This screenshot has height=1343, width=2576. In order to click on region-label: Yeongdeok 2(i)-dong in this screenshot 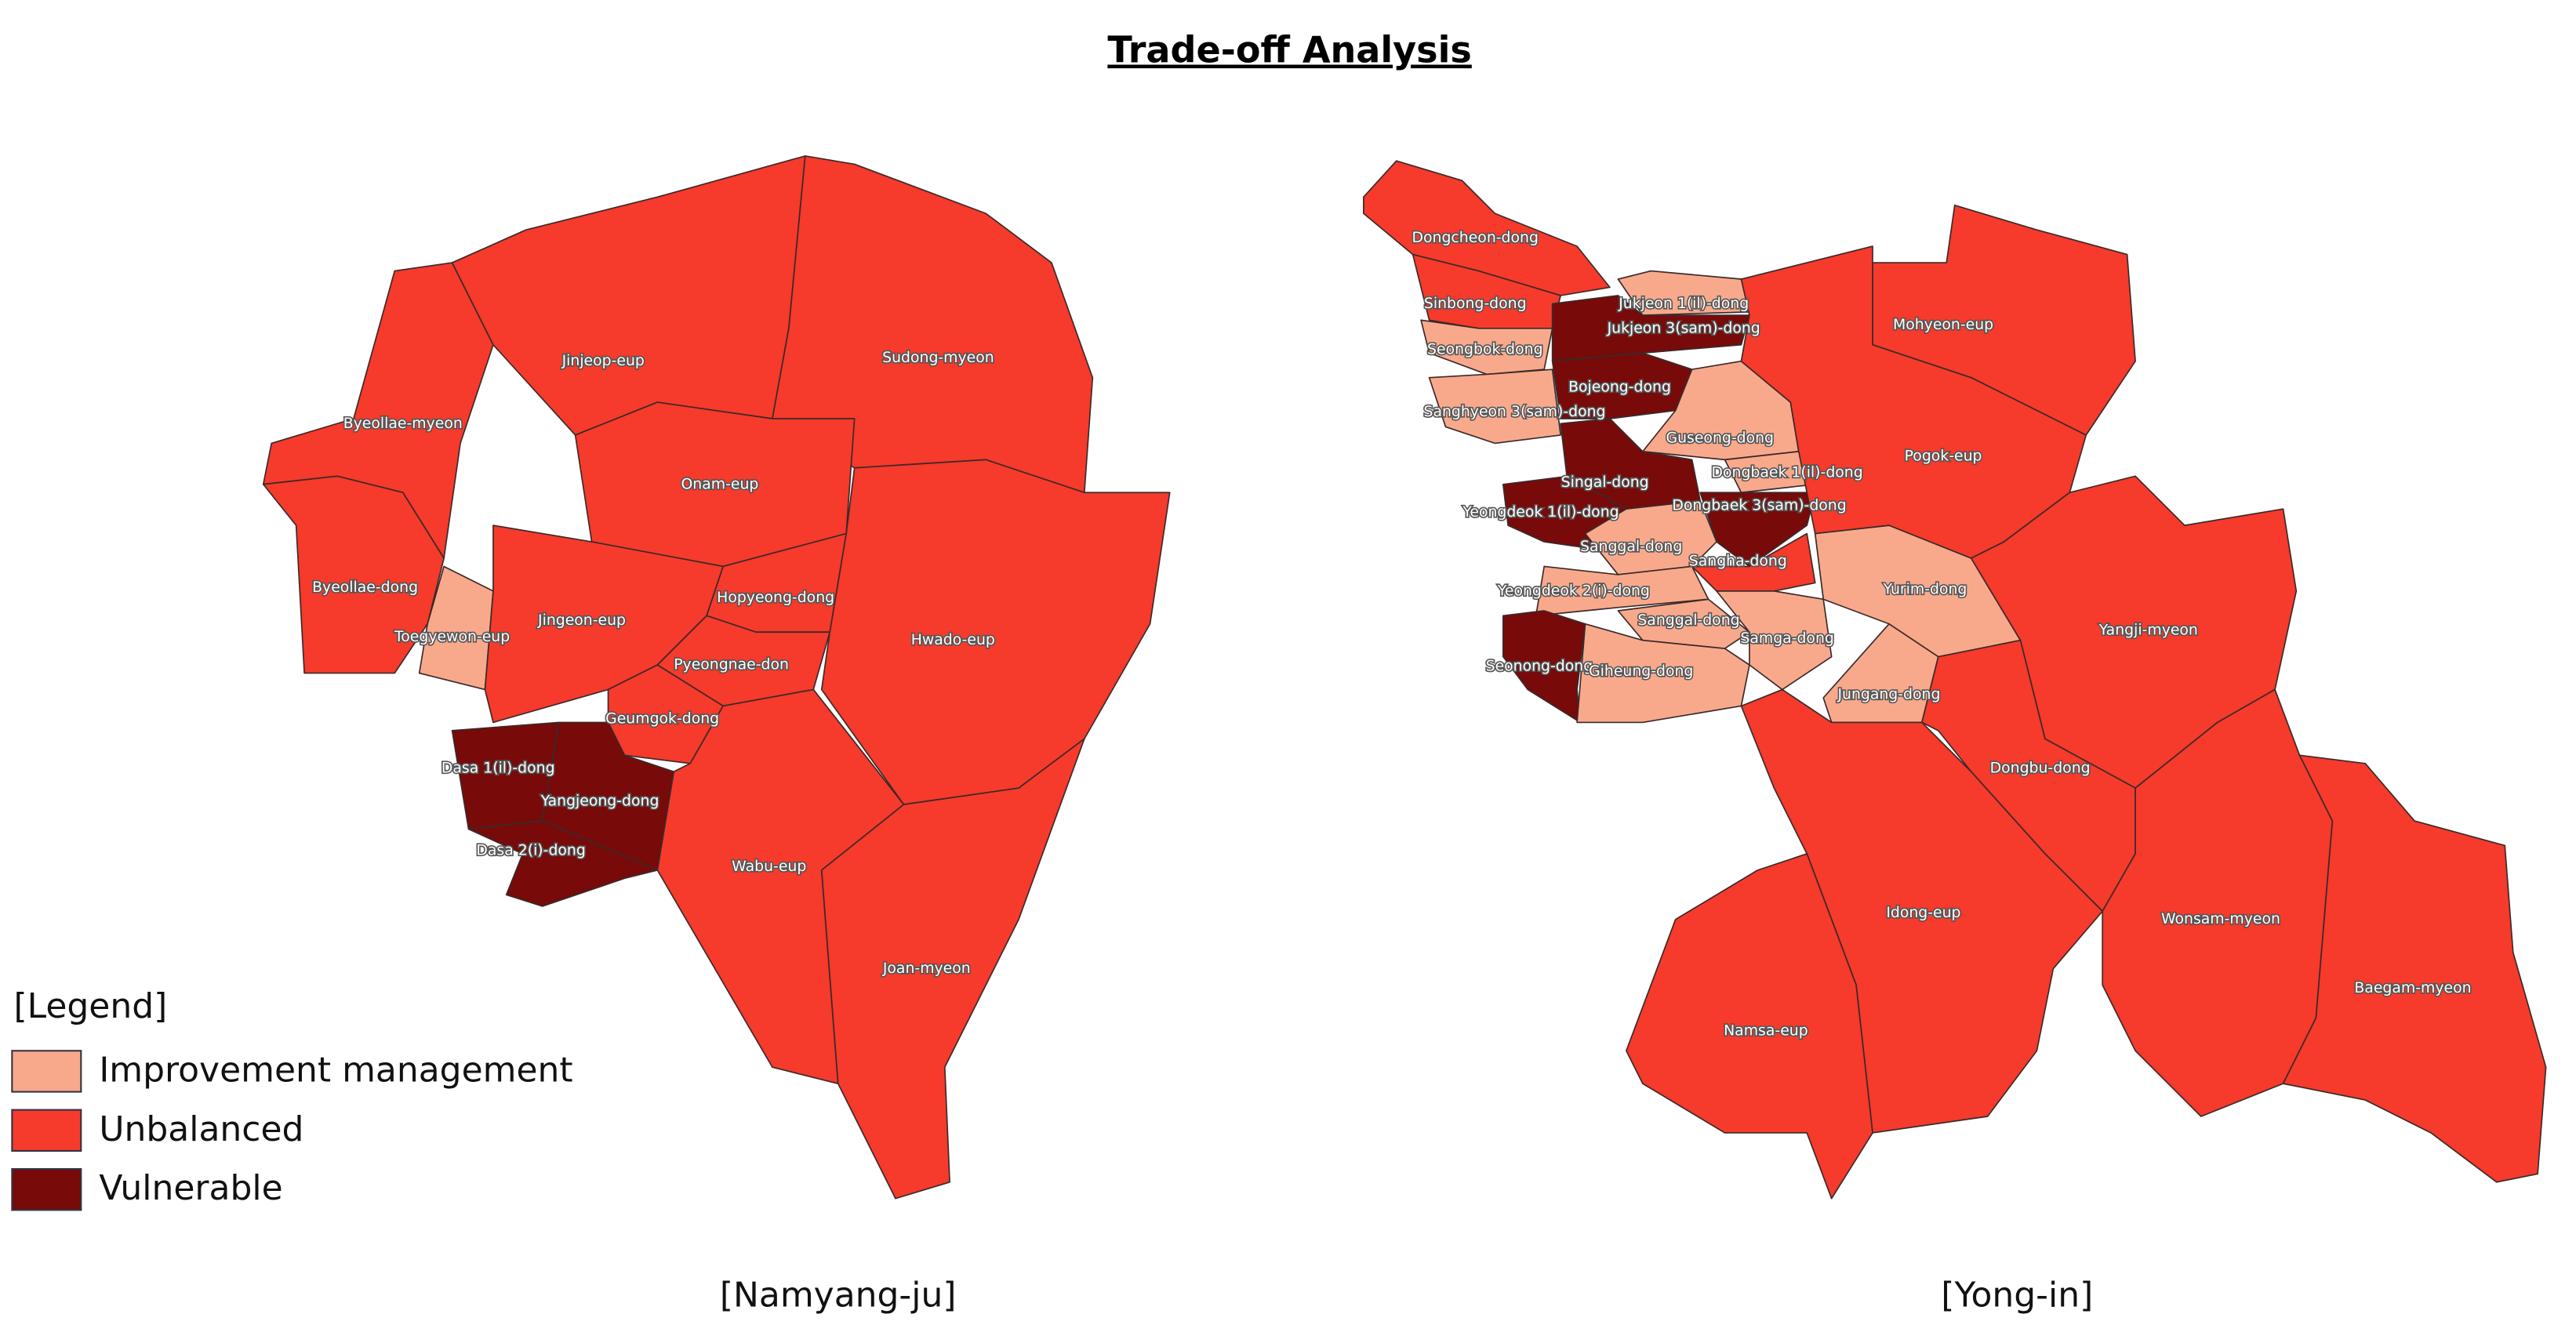, I will do `click(1573, 591)`.